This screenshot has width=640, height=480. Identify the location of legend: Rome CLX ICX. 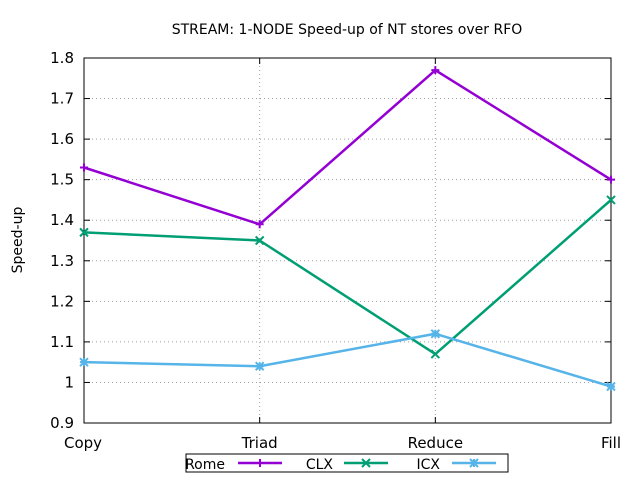
(347, 463).